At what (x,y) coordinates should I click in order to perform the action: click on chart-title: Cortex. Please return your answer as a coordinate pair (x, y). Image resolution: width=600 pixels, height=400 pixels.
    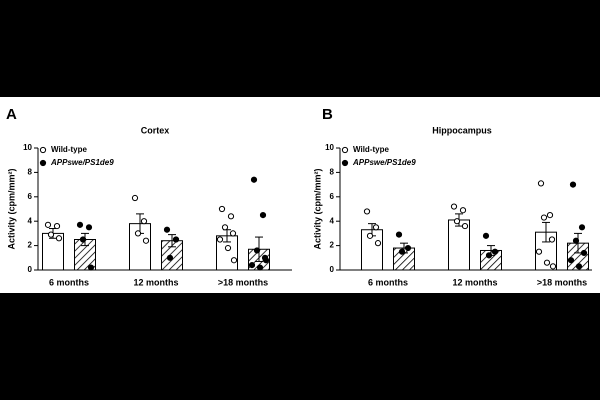
    Looking at the image, I should click on (155, 130).